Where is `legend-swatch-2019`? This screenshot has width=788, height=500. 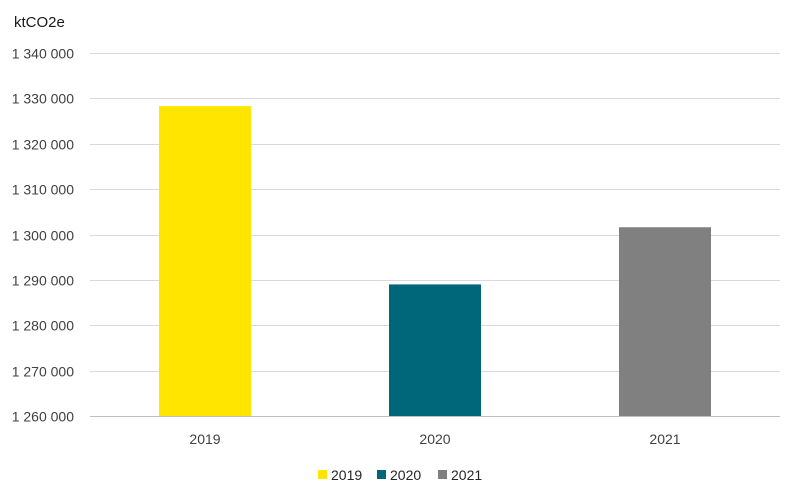
legend-swatch-2019 is located at coordinates (322, 474).